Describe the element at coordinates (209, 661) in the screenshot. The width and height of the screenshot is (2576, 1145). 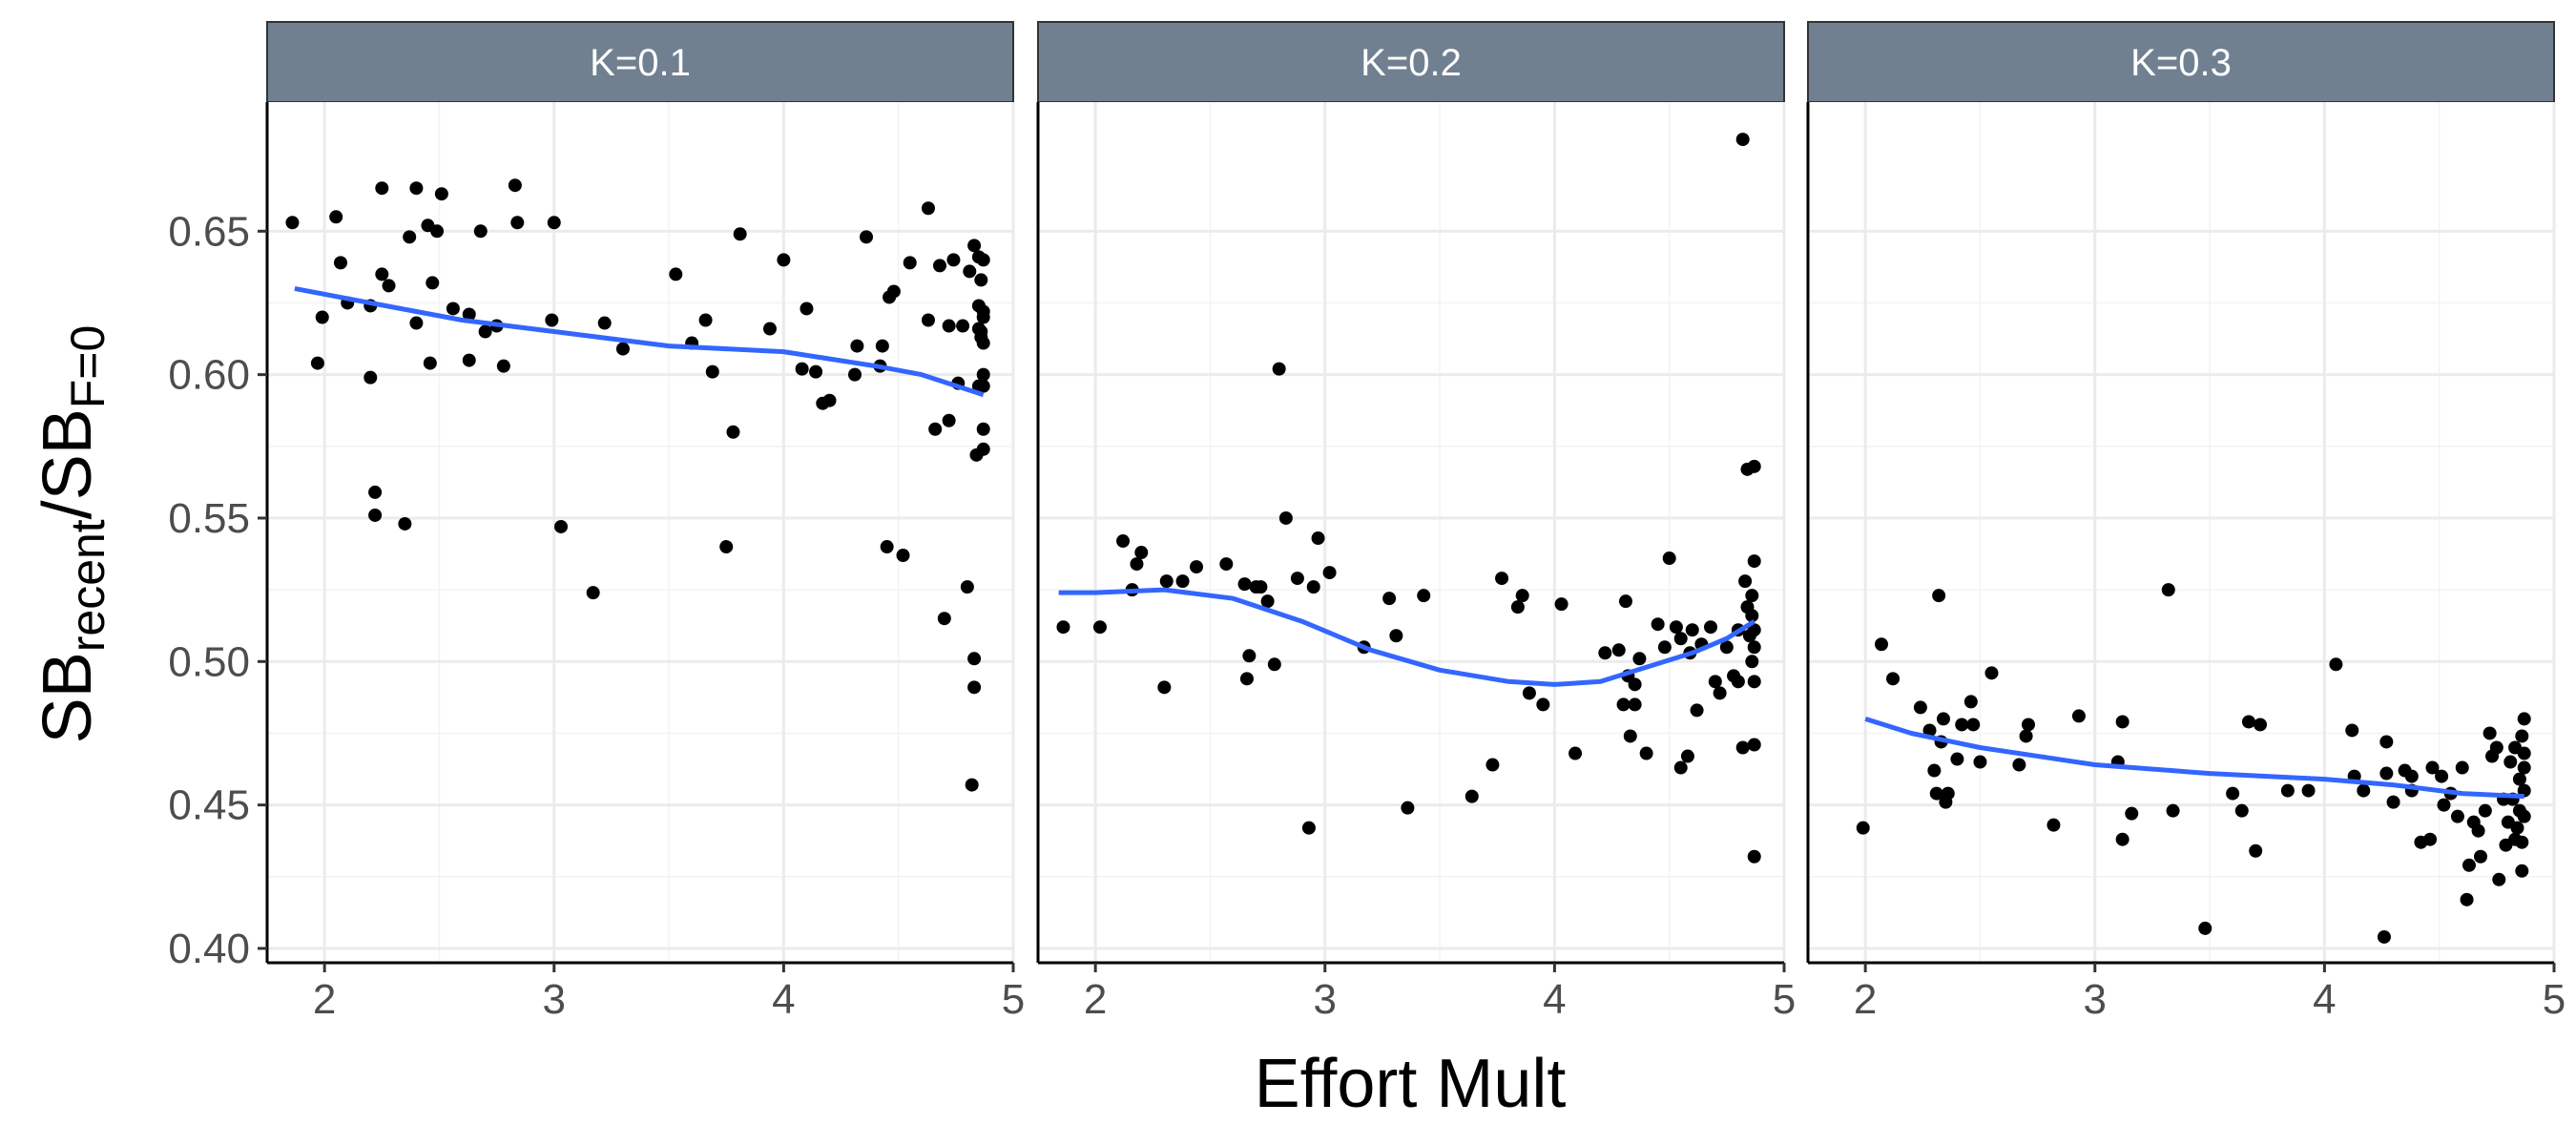
I see `y-tick-label: 0.50` at that location.